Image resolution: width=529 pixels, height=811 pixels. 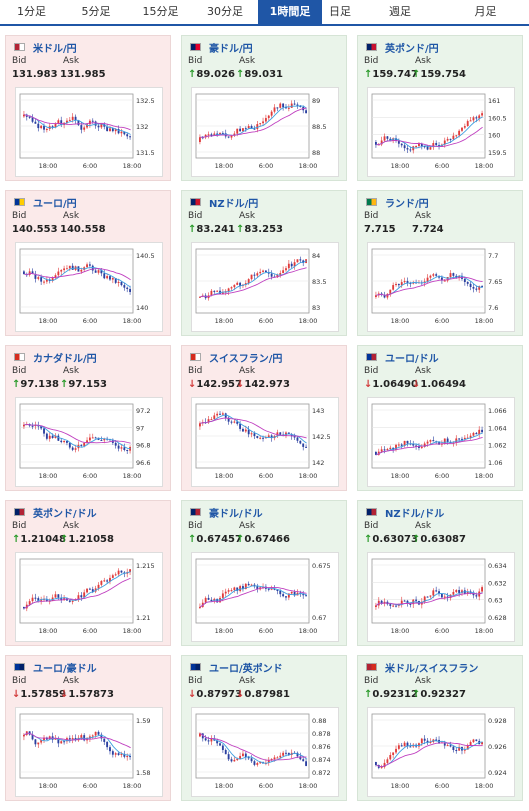 I want to click on pair-title: NZドル/ドル, so click(x=405, y=512).